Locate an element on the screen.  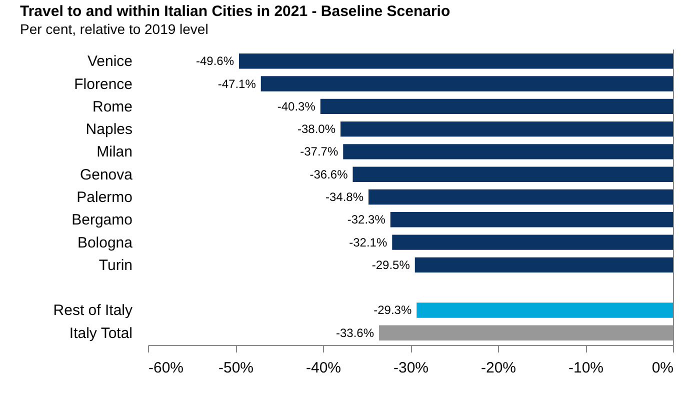
y-tick-label: Palermo is located at coordinates (104, 197).